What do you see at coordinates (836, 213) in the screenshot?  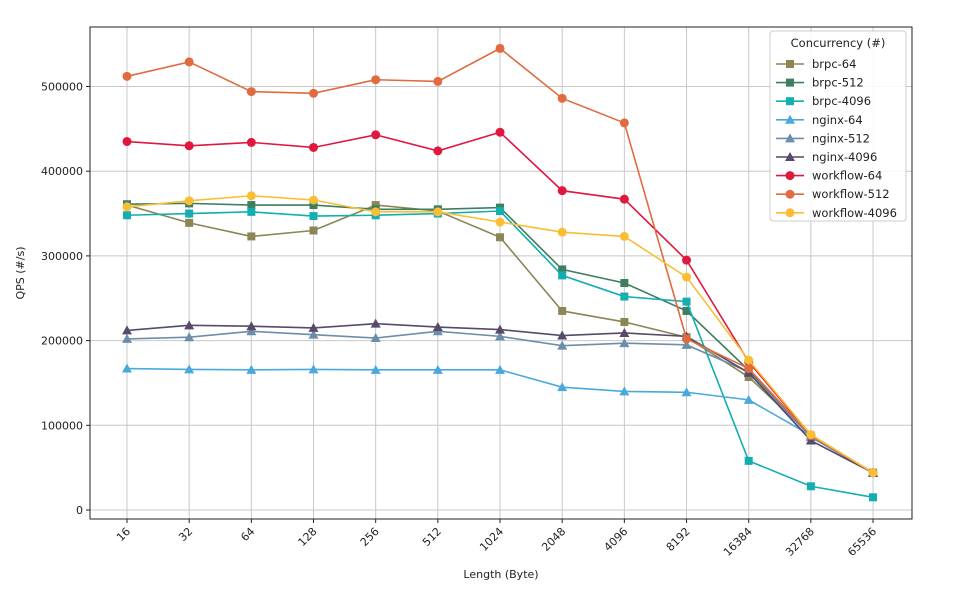 I see `legend-item: workflow-4096` at bounding box center [836, 213].